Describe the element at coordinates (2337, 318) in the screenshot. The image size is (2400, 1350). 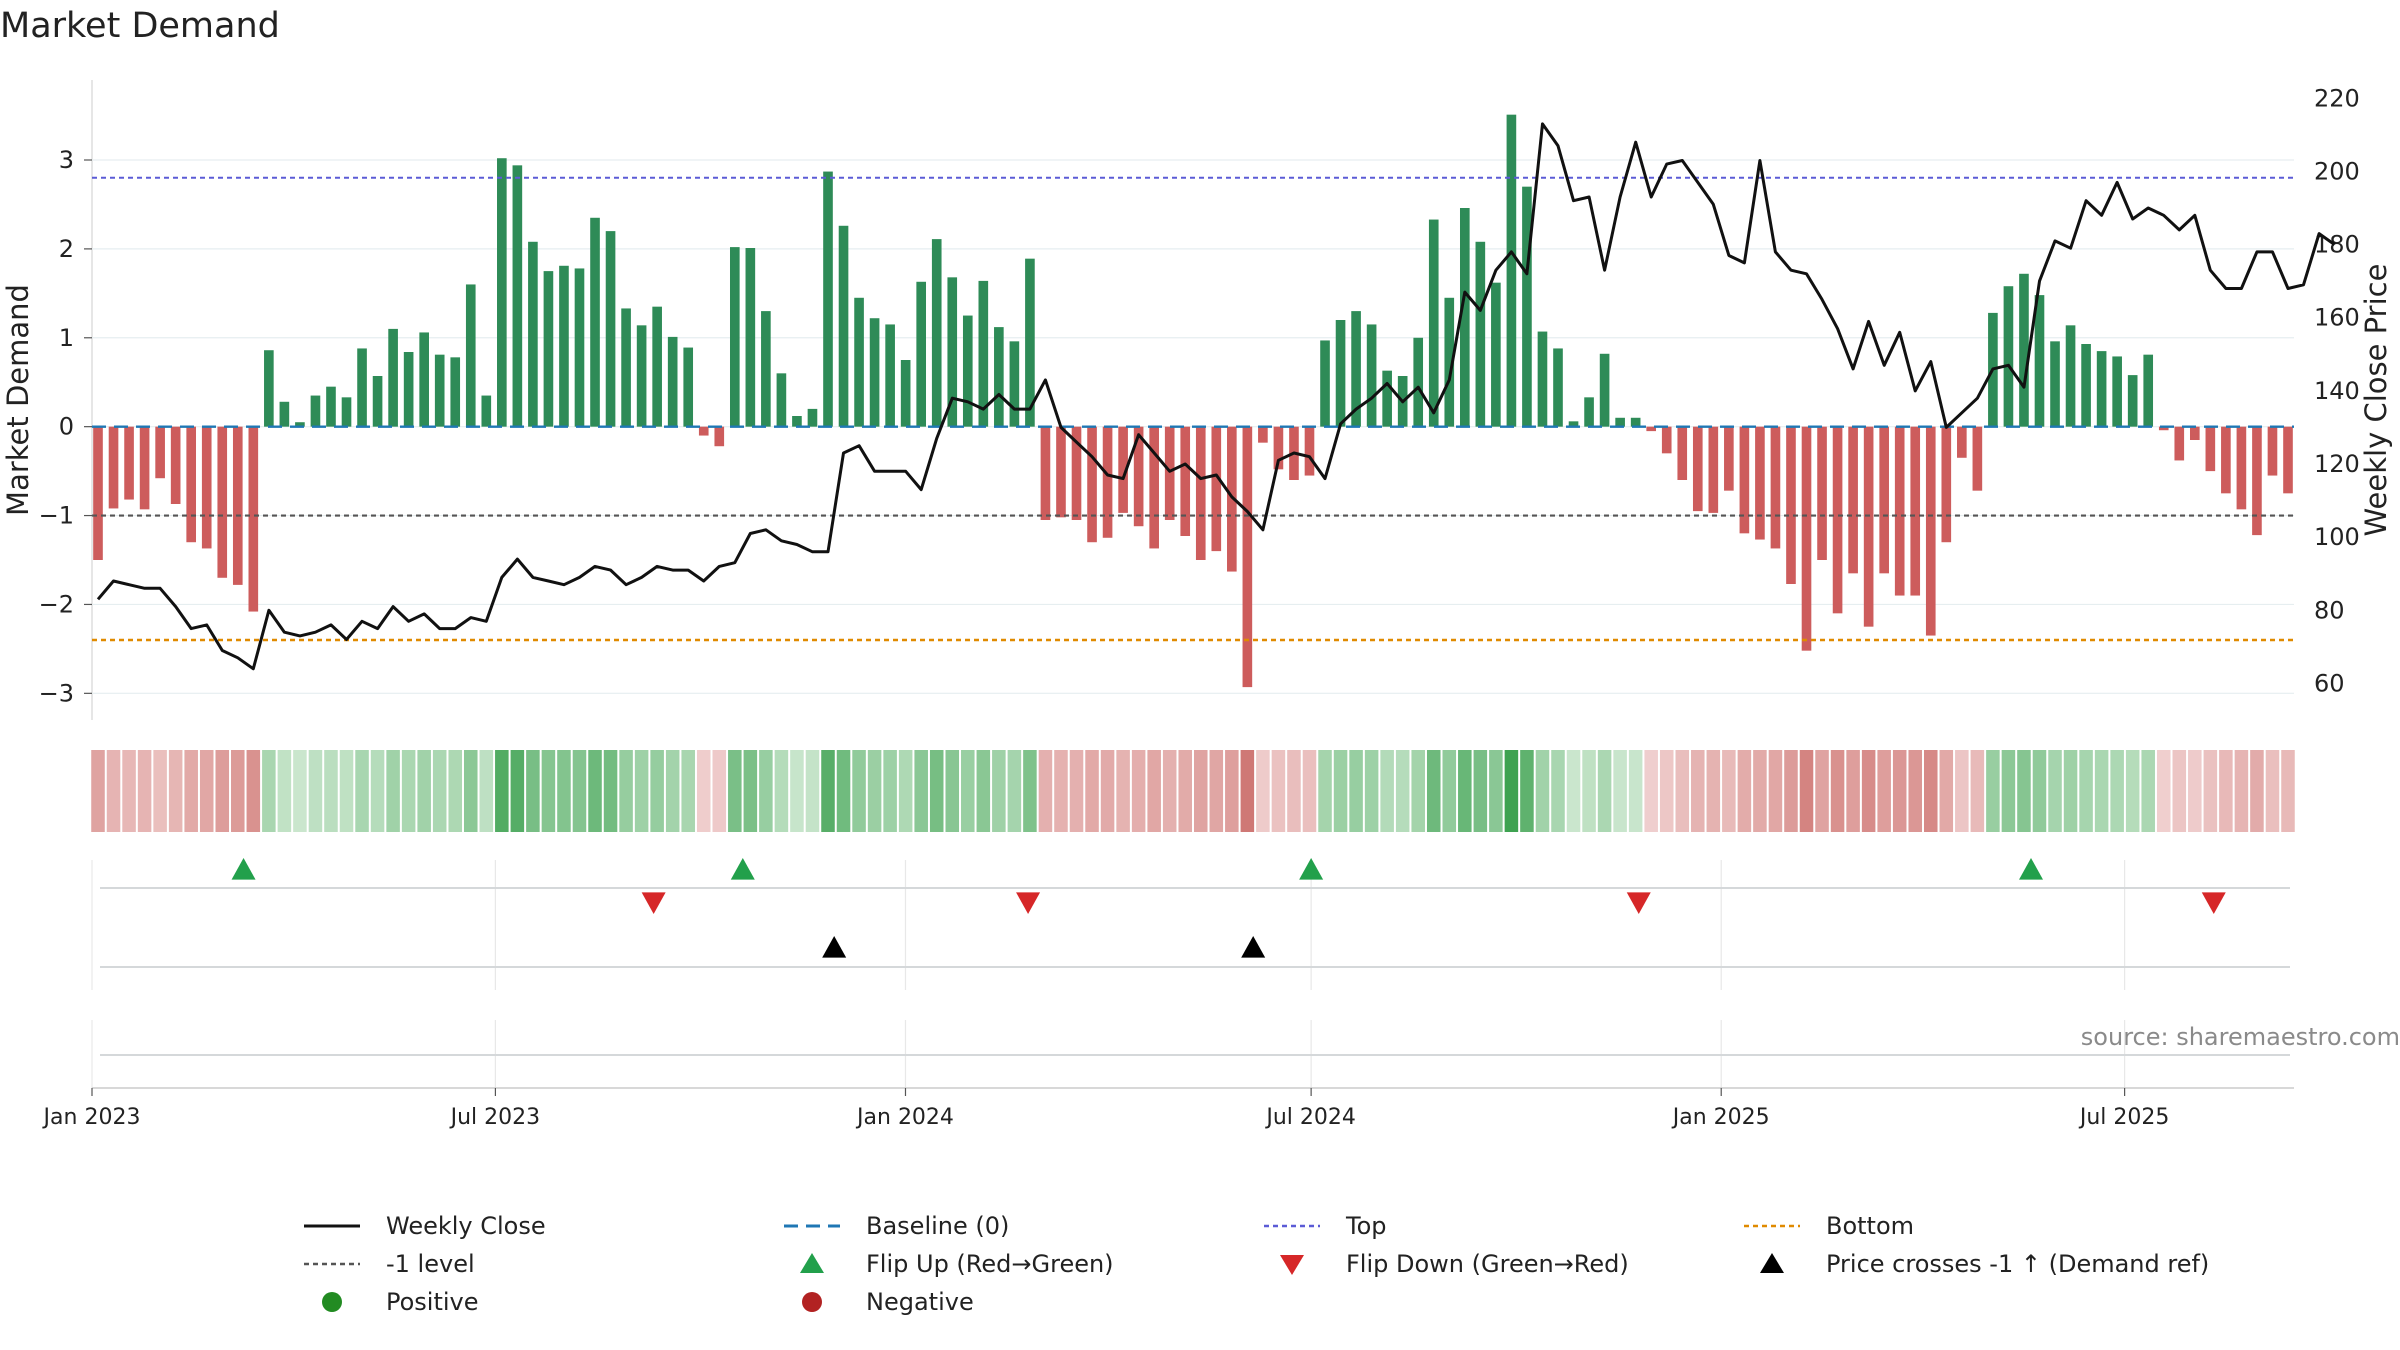
I see `y2-tick-label: 160` at that location.